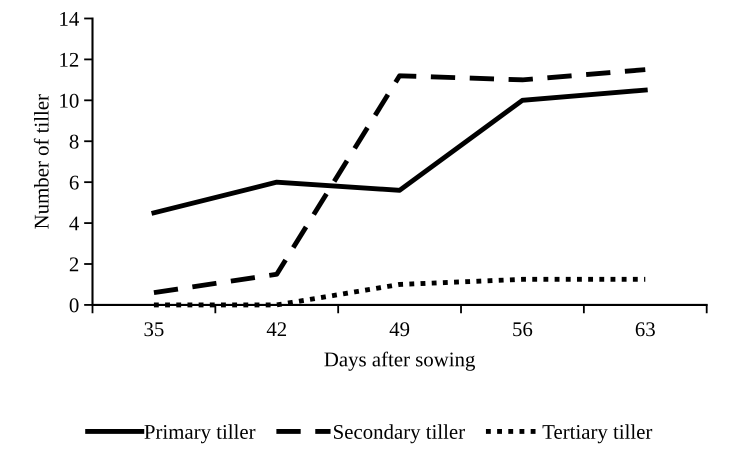 This screenshot has height=462, width=740. I want to click on y-tick-label: 6, so click(74, 183).